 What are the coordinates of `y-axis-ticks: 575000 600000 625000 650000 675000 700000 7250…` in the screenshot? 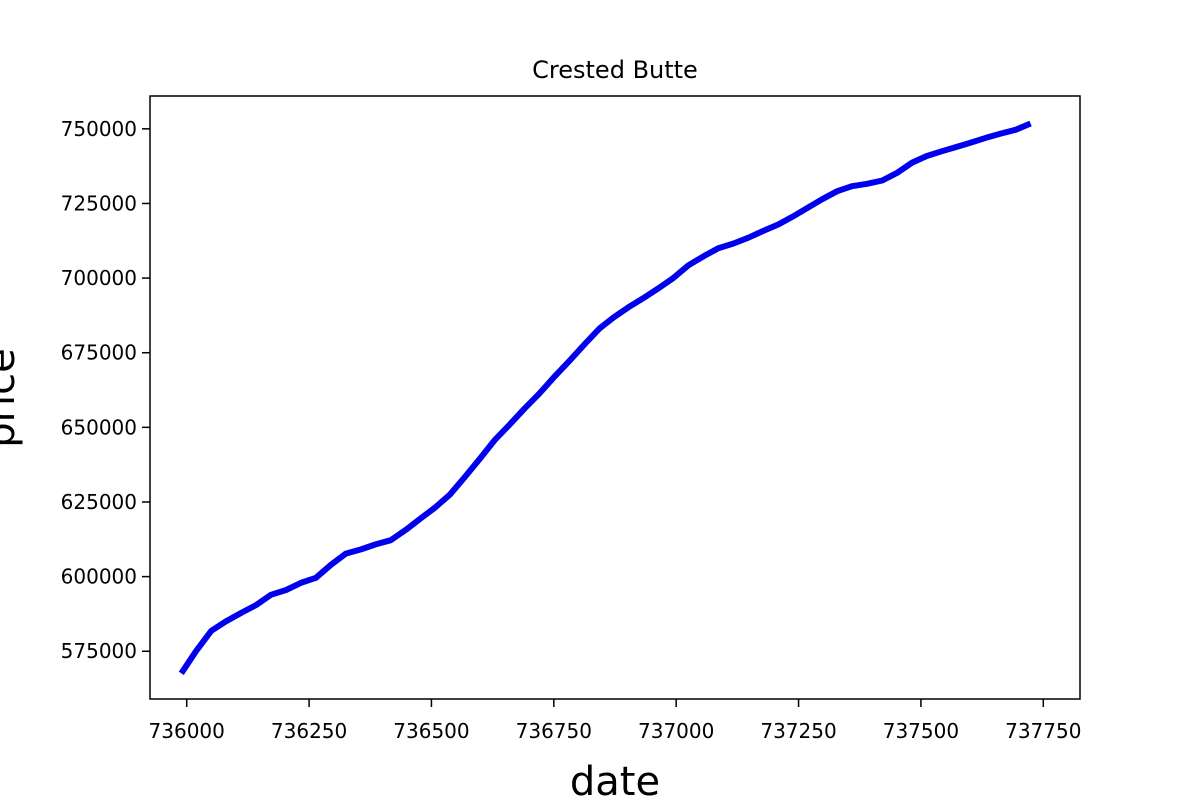 It's located at (105, 390).